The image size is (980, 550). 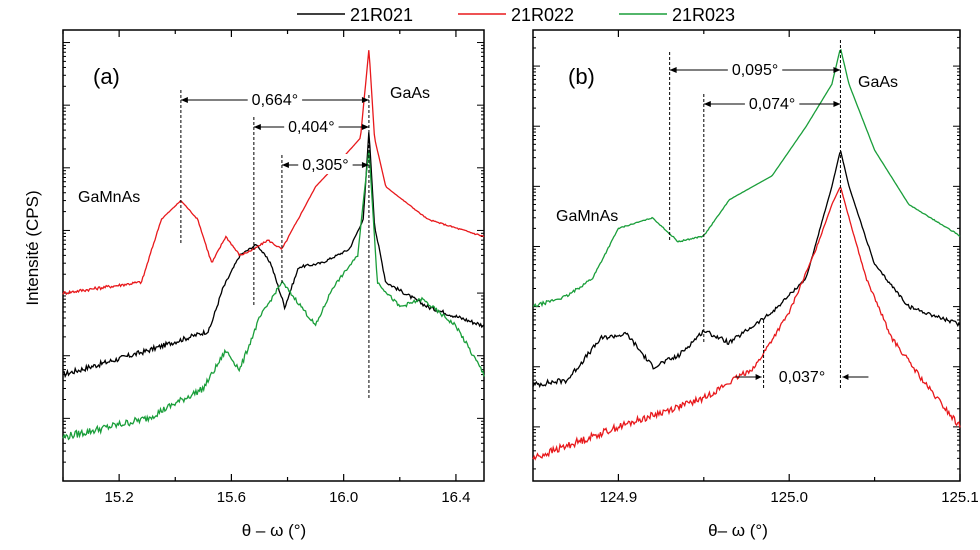 I want to click on x-tick-label: 16.0, so click(x=343, y=497).